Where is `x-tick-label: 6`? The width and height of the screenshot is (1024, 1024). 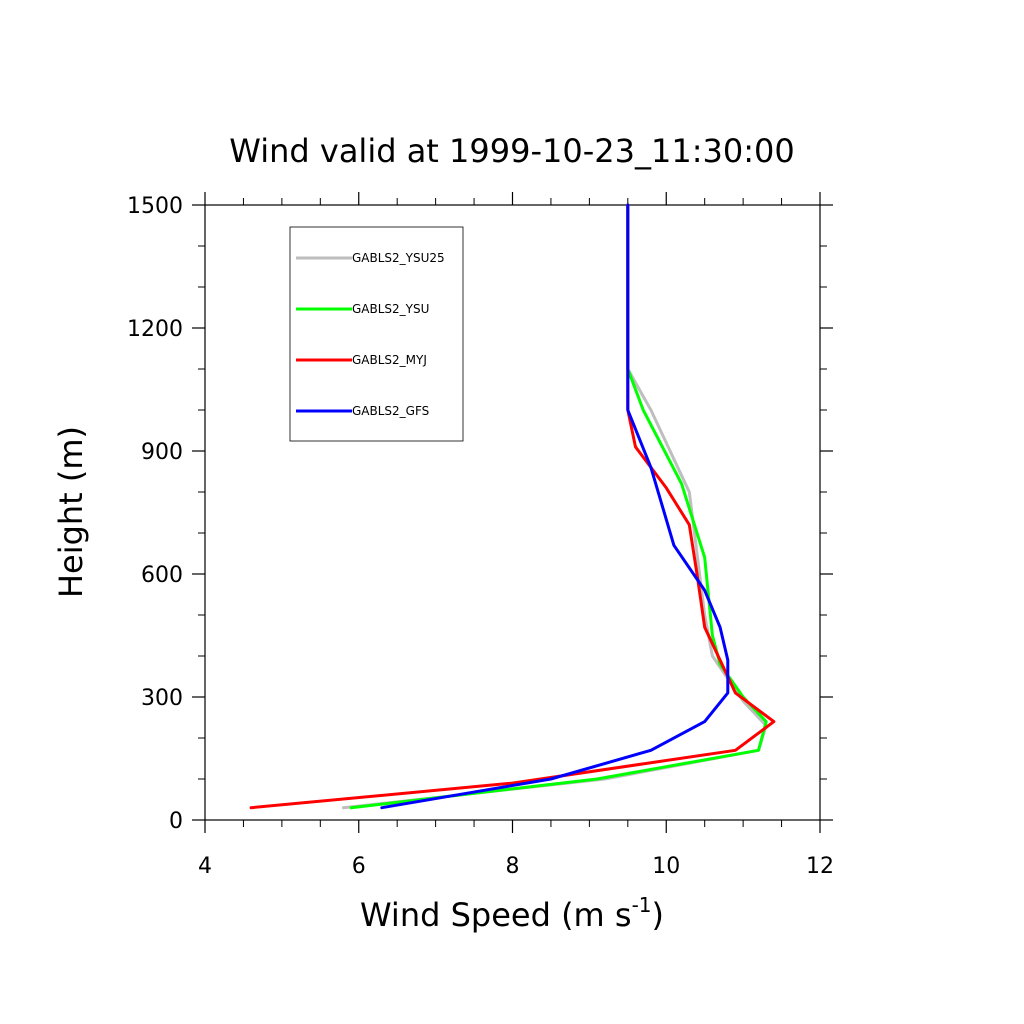 x-tick-label: 6 is located at coordinates (359, 866).